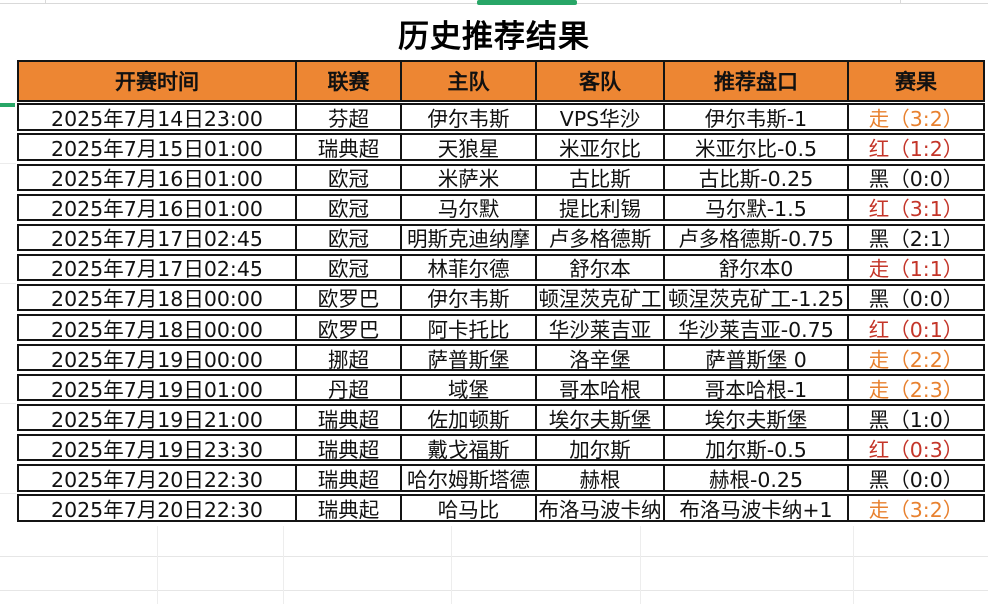 The height and width of the screenshot is (604, 988). I want to click on cell-away-team: 米亚尔比, so click(601, 147).